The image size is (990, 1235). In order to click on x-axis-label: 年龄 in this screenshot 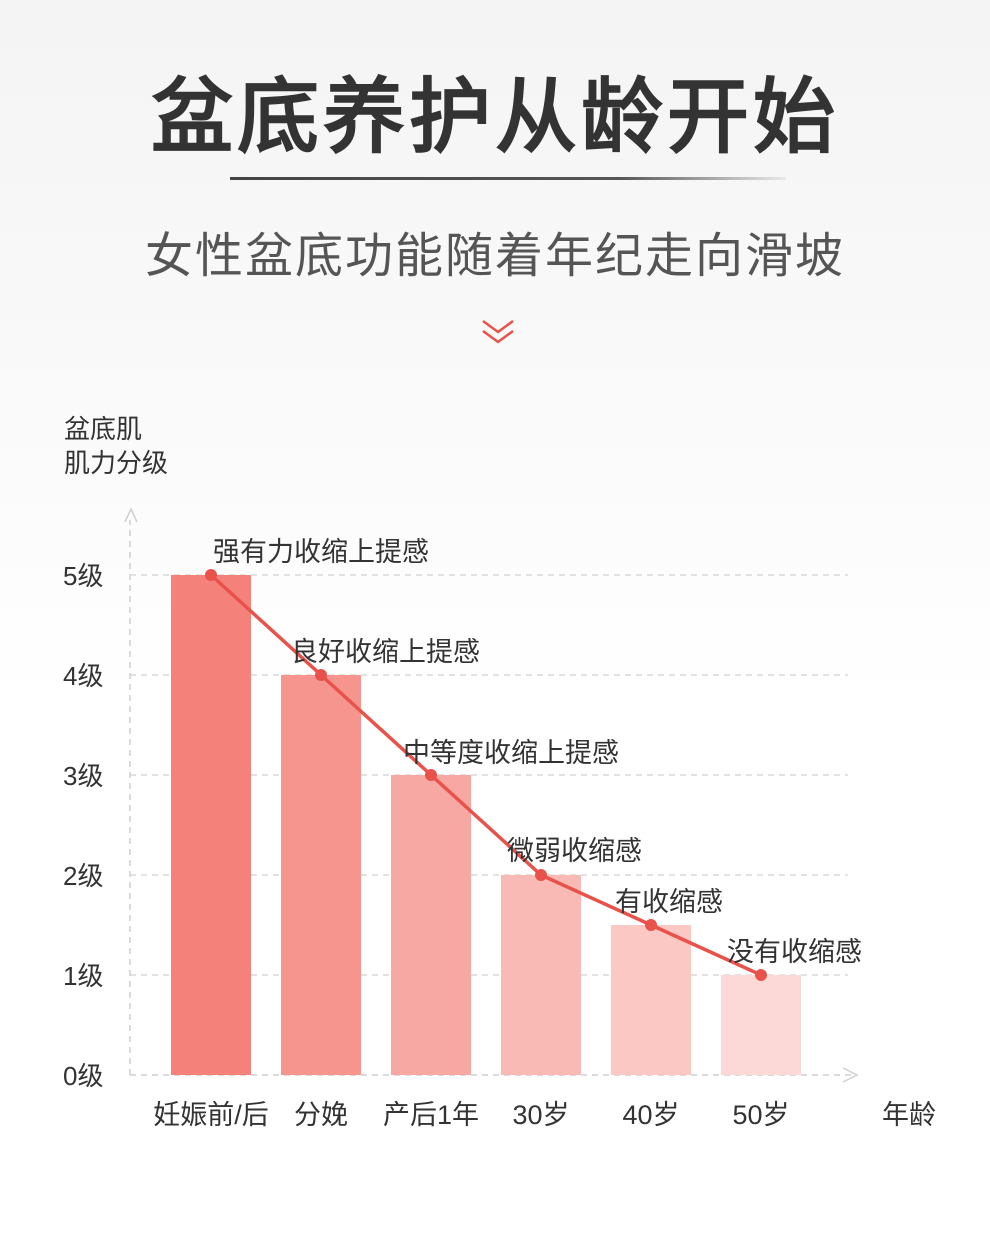, I will do `click(909, 1115)`.